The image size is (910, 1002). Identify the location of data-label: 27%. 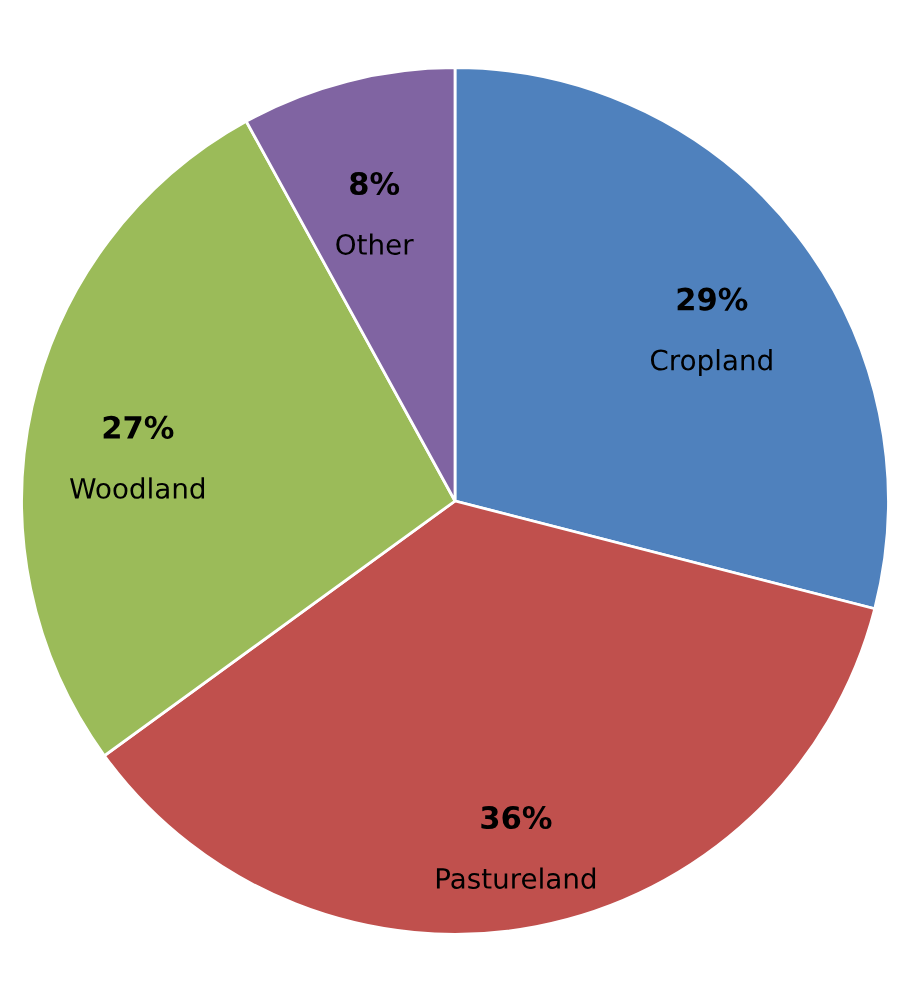
(138, 427).